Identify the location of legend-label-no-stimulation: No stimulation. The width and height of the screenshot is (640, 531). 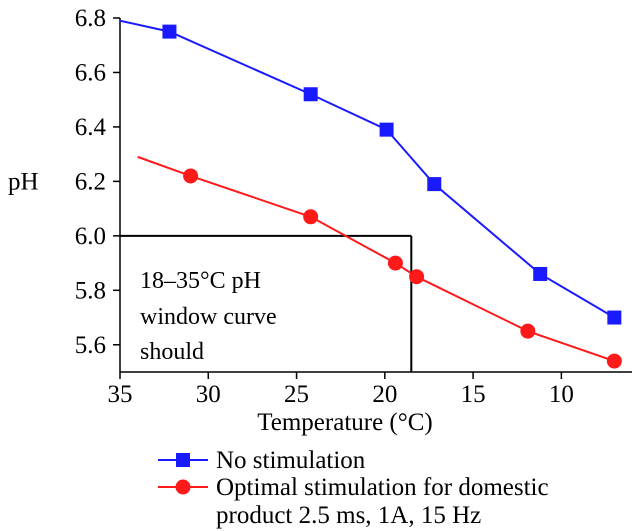
(291, 460).